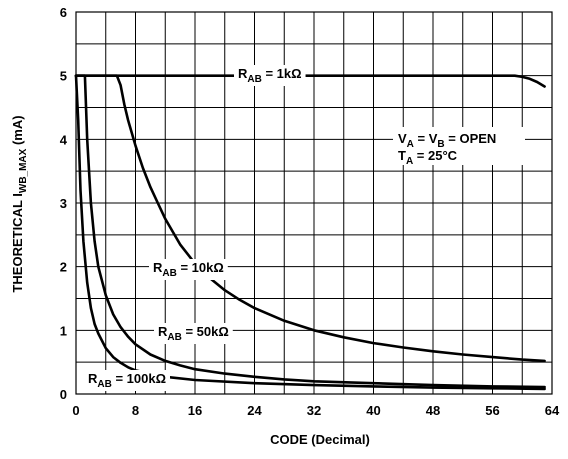 The height and width of the screenshot is (459, 568). What do you see at coordinates (435, 155) in the screenshot?
I see `annotation-temp: = 25°C` at bounding box center [435, 155].